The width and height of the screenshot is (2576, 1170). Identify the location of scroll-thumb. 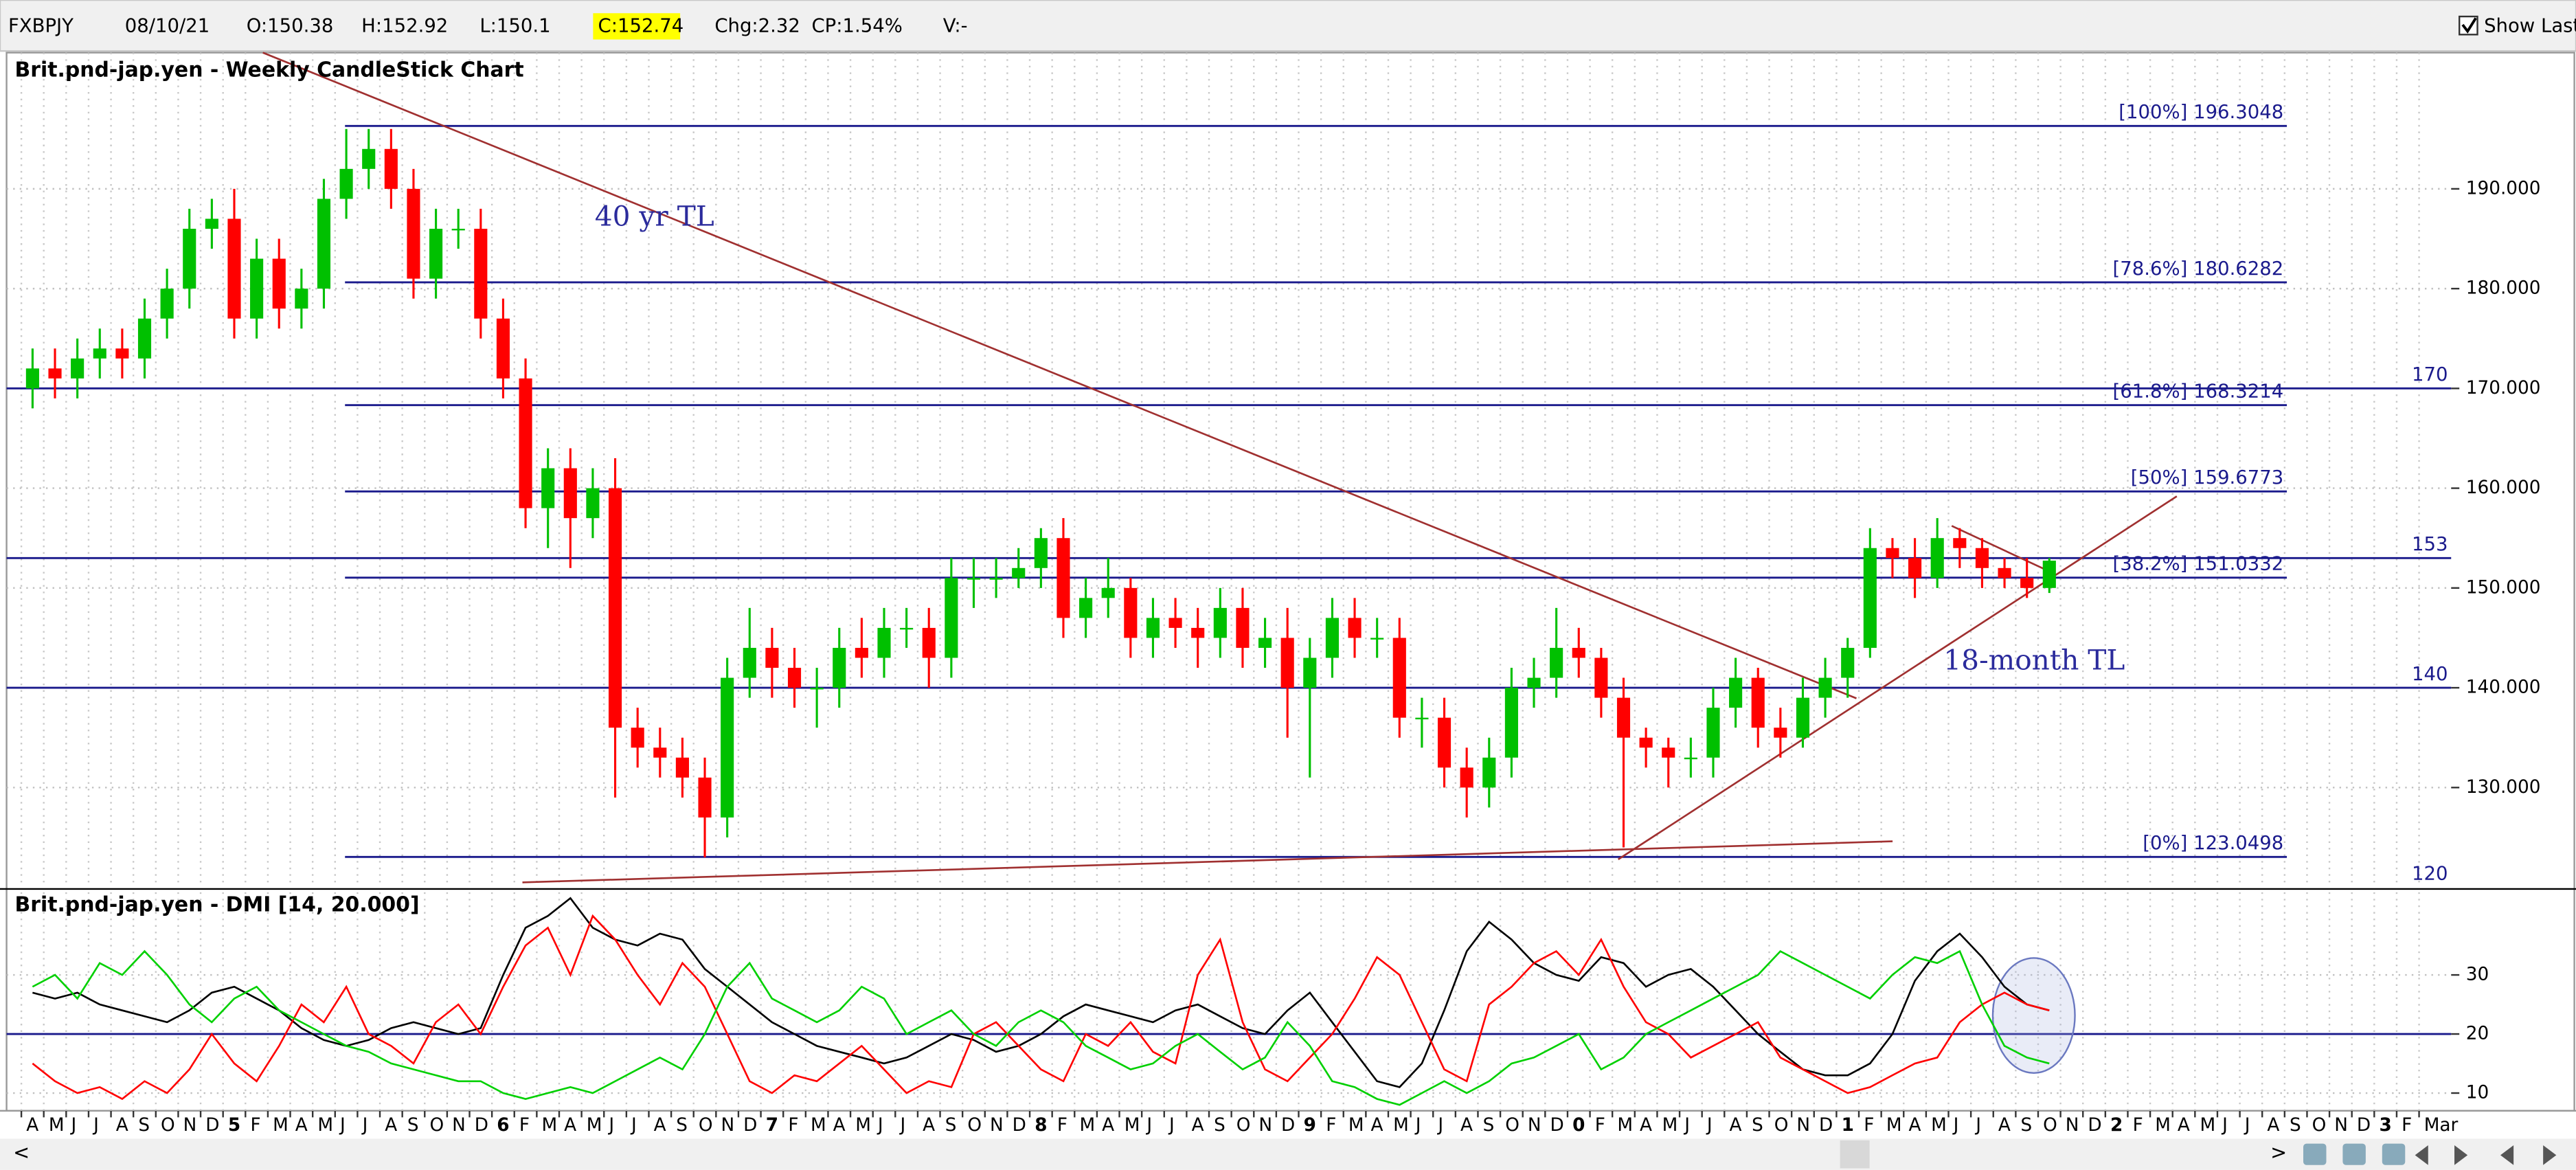
(1855, 1154).